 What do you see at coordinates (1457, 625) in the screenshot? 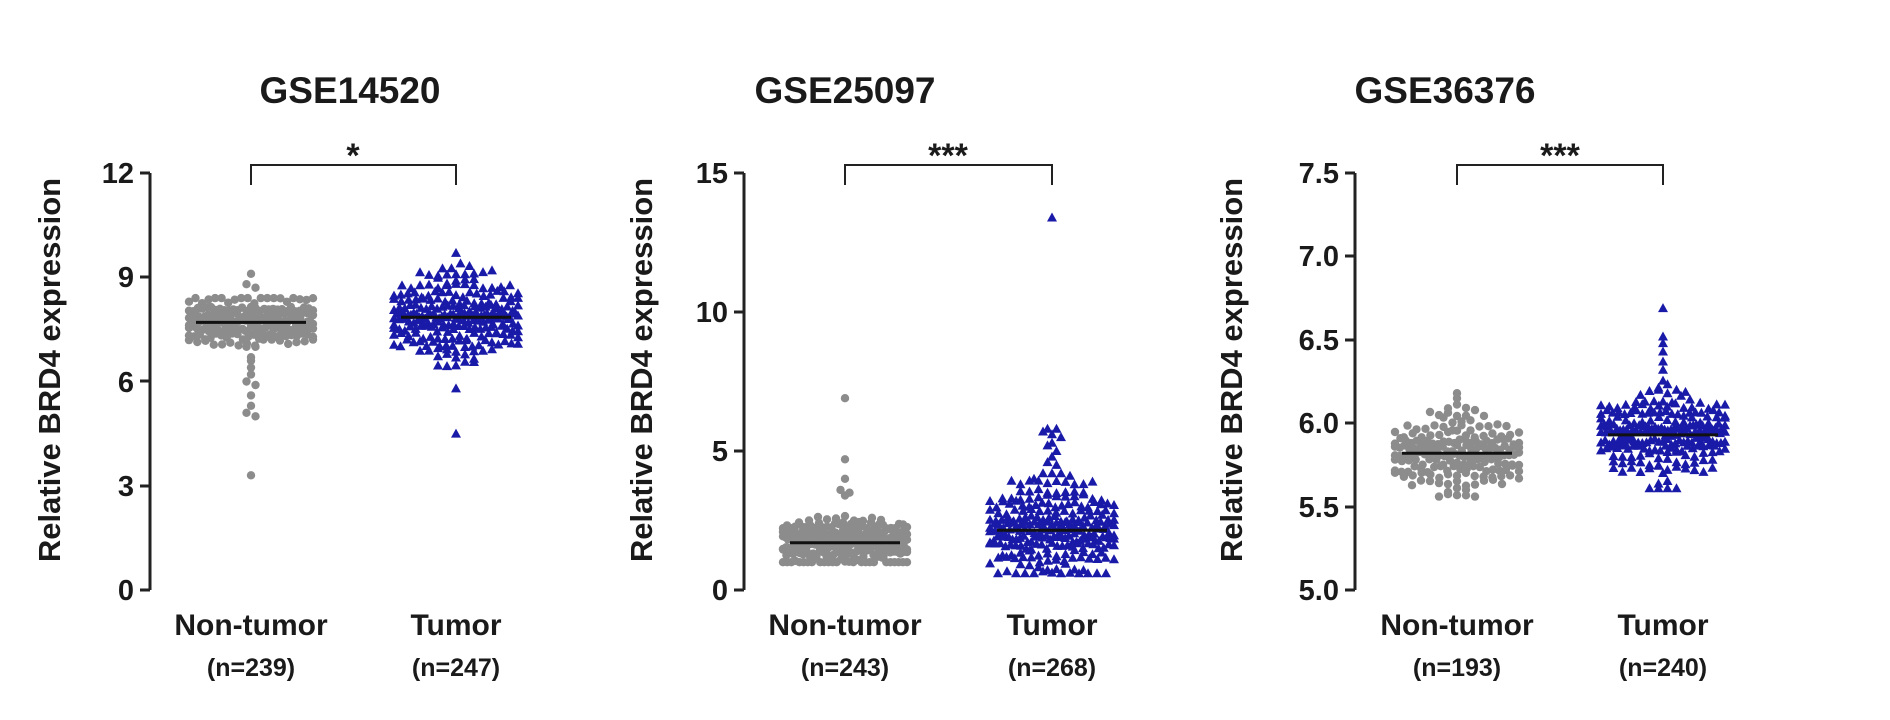
I see `x-label-non-tumor: Non-tumor` at bounding box center [1457, 625].